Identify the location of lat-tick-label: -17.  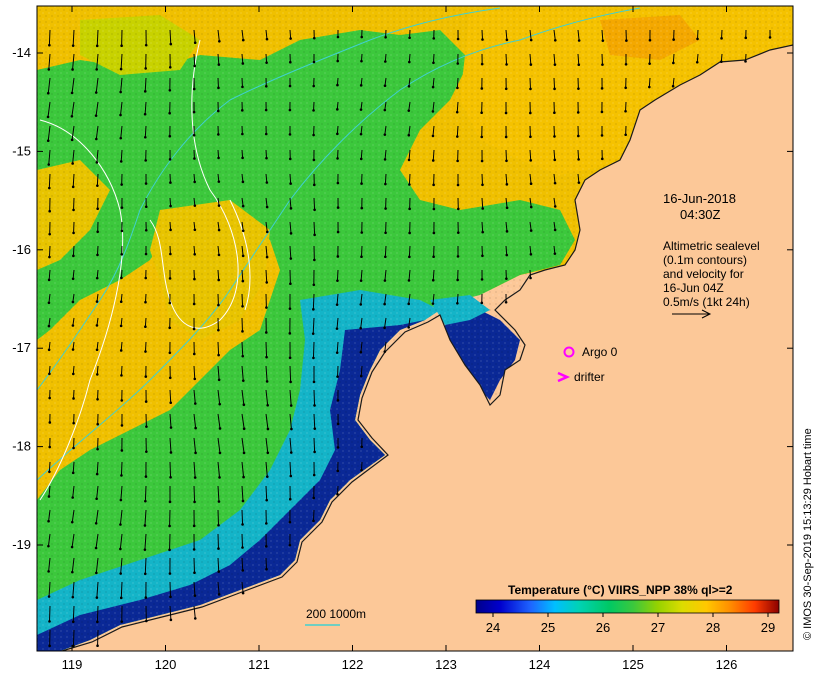
(21, 347).